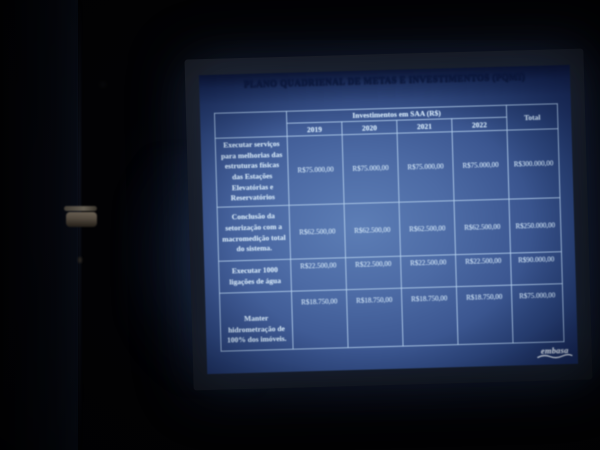  I want to click on dust-speck, so click(103, 84).